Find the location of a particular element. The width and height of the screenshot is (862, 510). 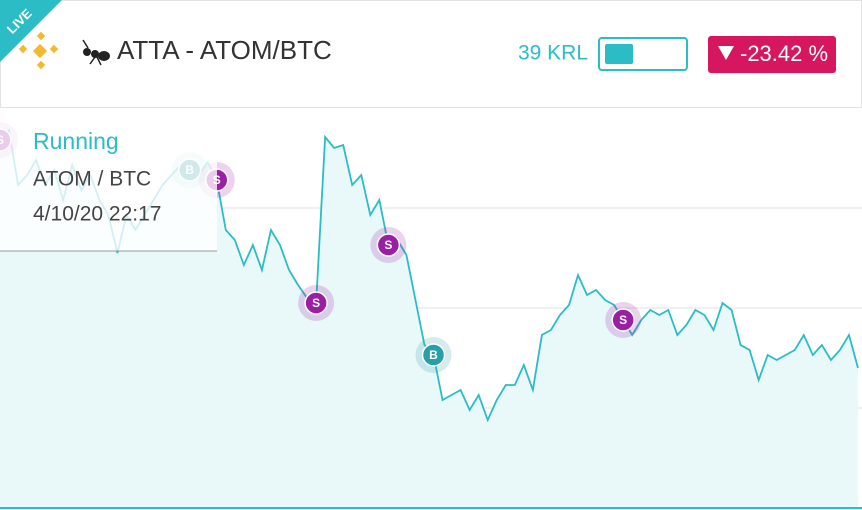

status: Running is located at coordinates (76, 141).